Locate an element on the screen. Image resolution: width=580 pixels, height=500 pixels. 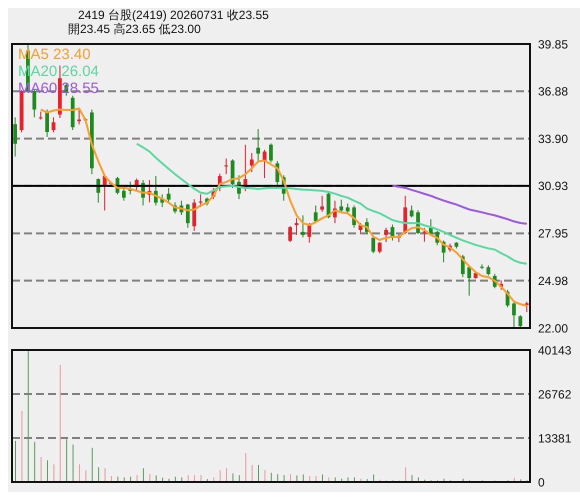
y-tick-label: 24.98 is located at coordinates (553, 281).